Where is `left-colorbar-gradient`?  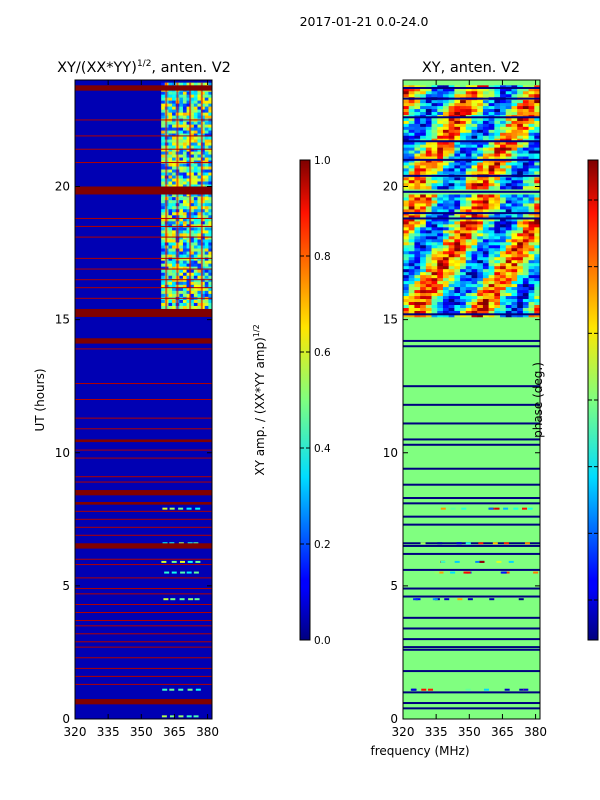
left-colorbar-gradient is located at coordinates (305, 400).